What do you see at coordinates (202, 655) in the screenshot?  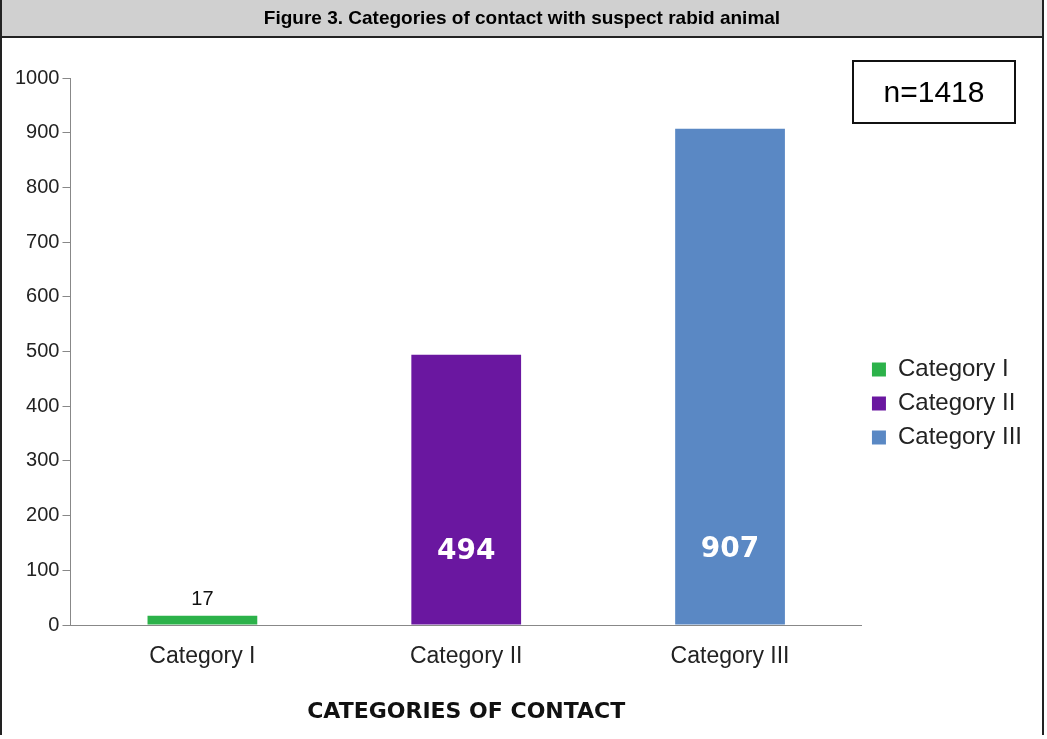 I see `x-tick-label: Category I` at bounding box center [202, 655].